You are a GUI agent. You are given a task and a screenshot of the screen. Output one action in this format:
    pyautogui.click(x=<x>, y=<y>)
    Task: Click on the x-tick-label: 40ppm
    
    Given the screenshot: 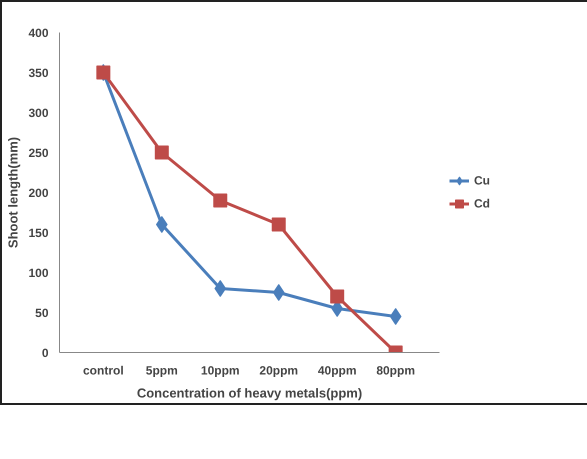 What is the action you would take?
    pyautogui.click(x=337, y=371)
    